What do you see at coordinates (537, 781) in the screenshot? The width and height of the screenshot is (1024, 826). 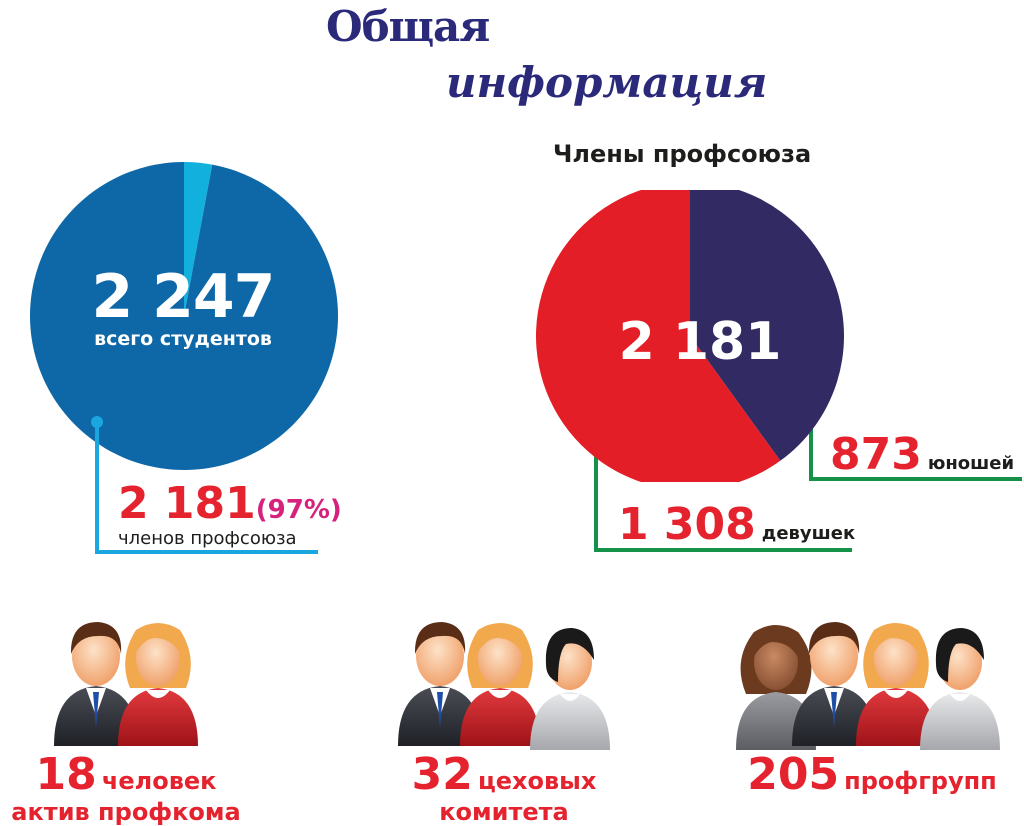 I see `group-committees-text: цеховых` at bounding box center [537, 781].